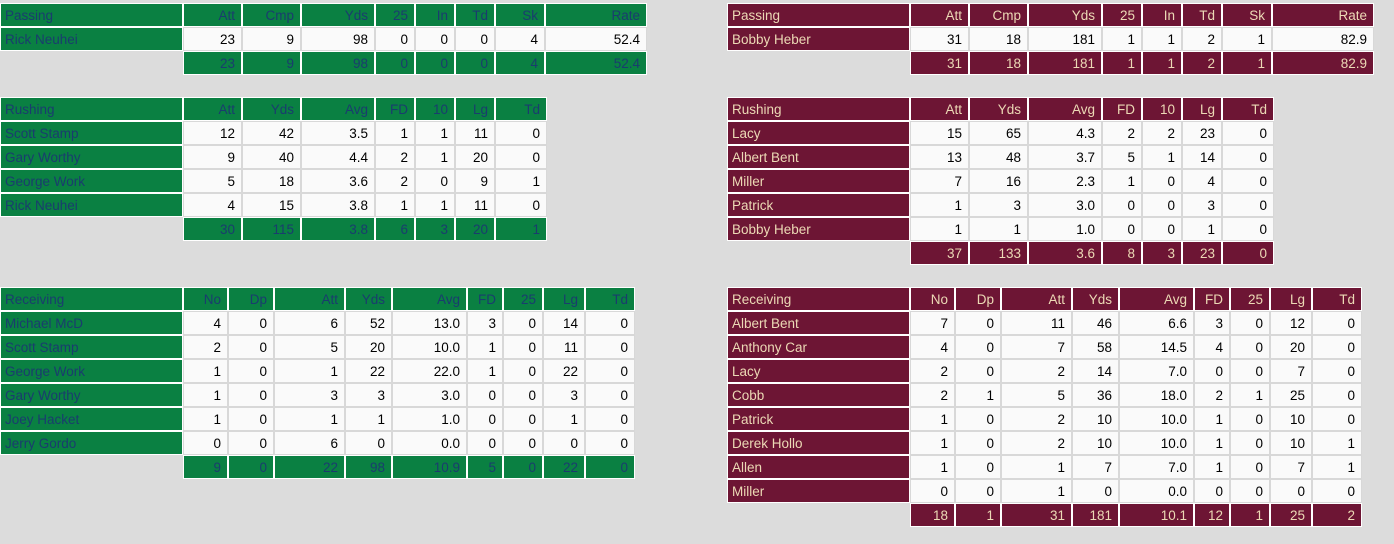 This screenshot has width=1394, height=544. What do you see at coordinates (1291, 323) in the screenshot?
I see `stat-cell: 12` at bounding box center [1291, 323].